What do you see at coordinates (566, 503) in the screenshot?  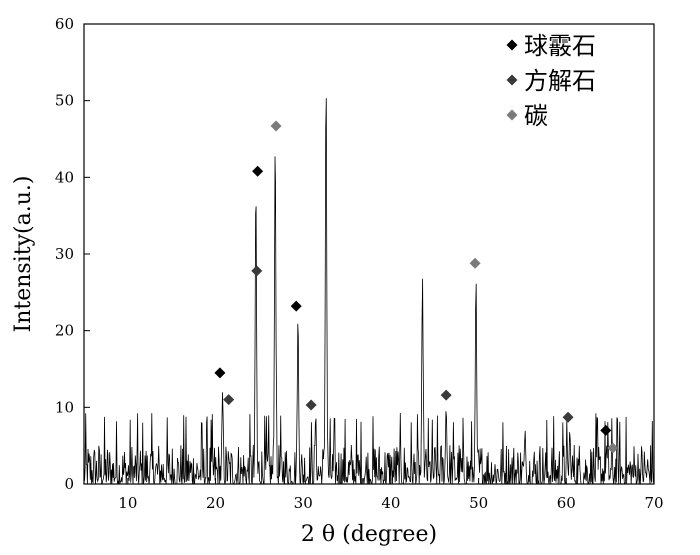 I see `x-tick-label: 60` at bounding box center [566, 503].